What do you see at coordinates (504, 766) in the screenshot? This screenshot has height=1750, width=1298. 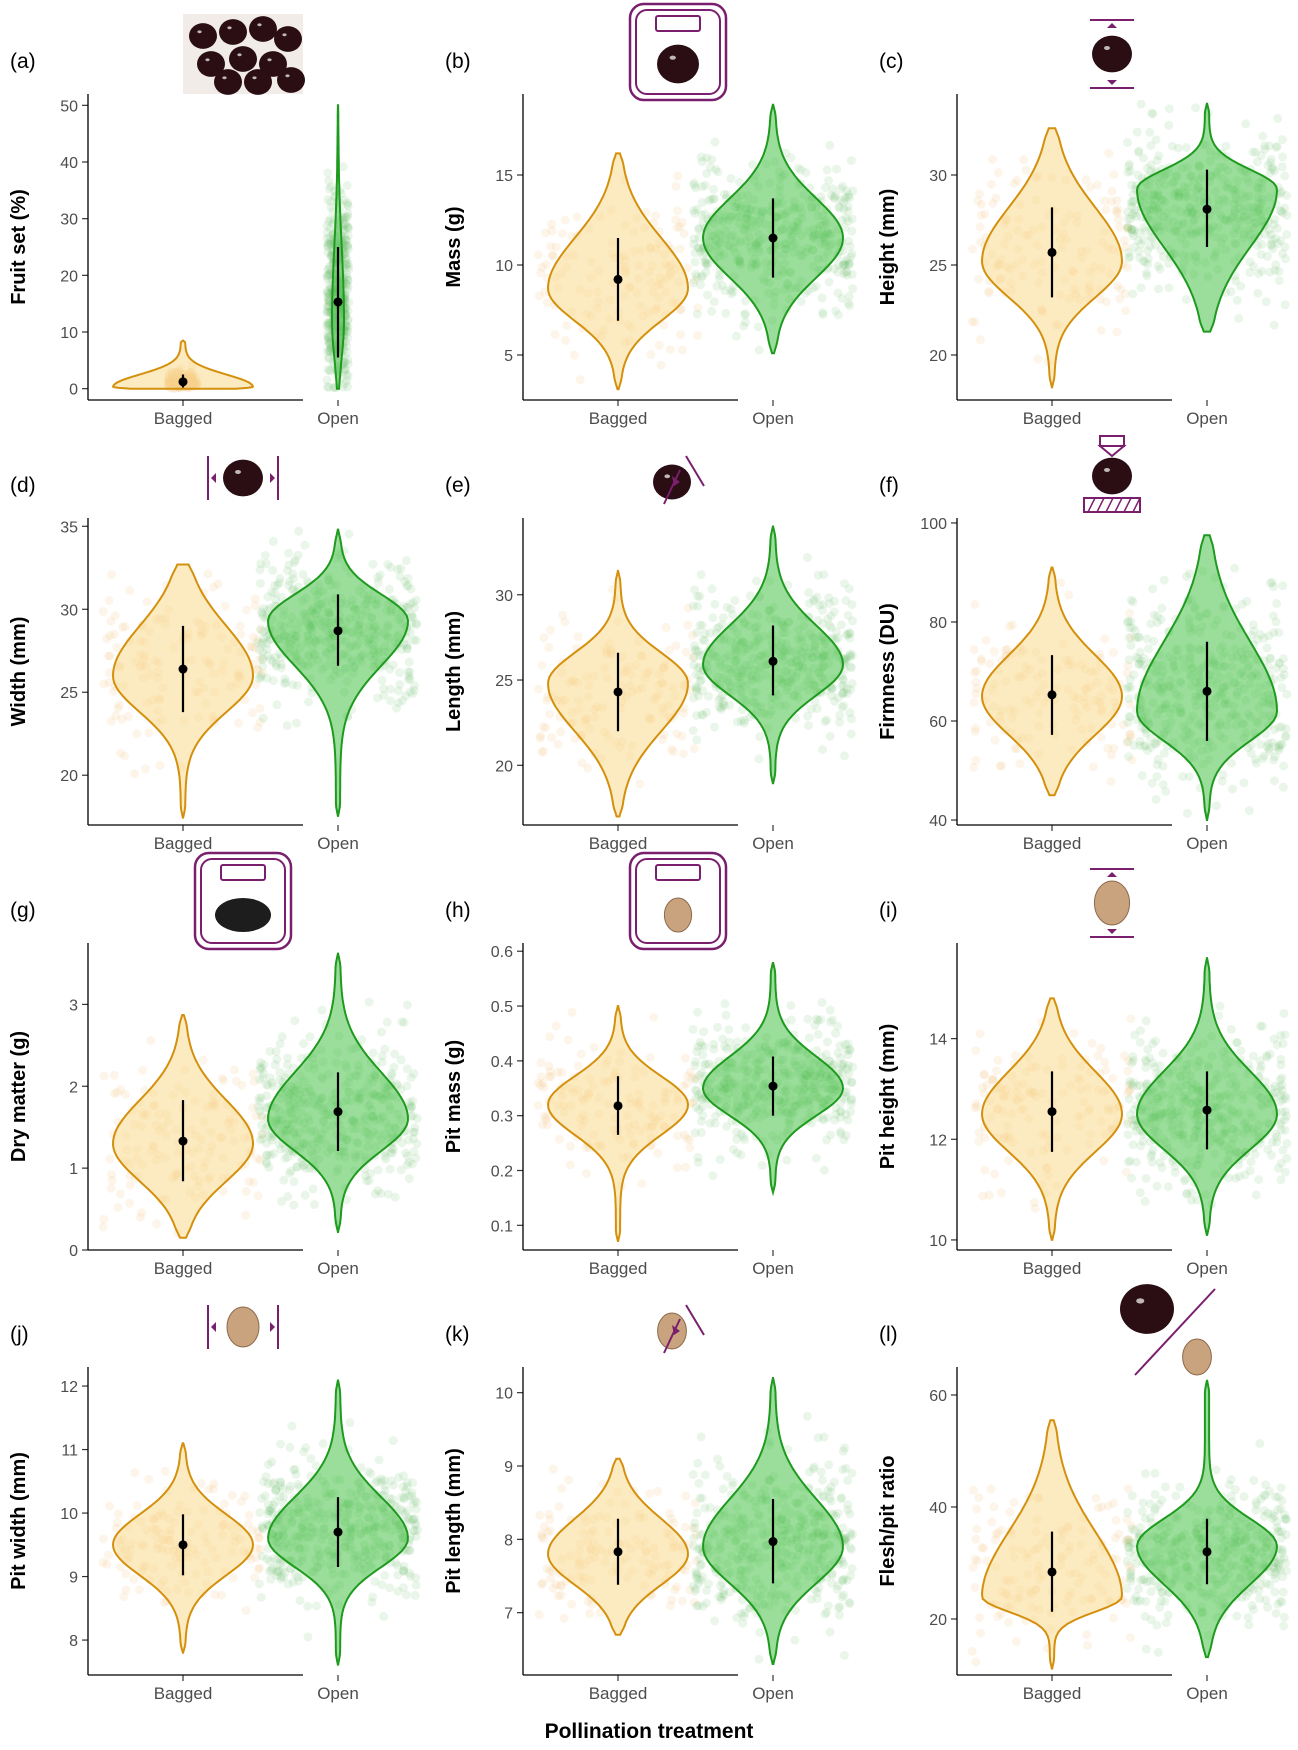 I see `y-tick-label: 20` at bounding box center [504, 766].